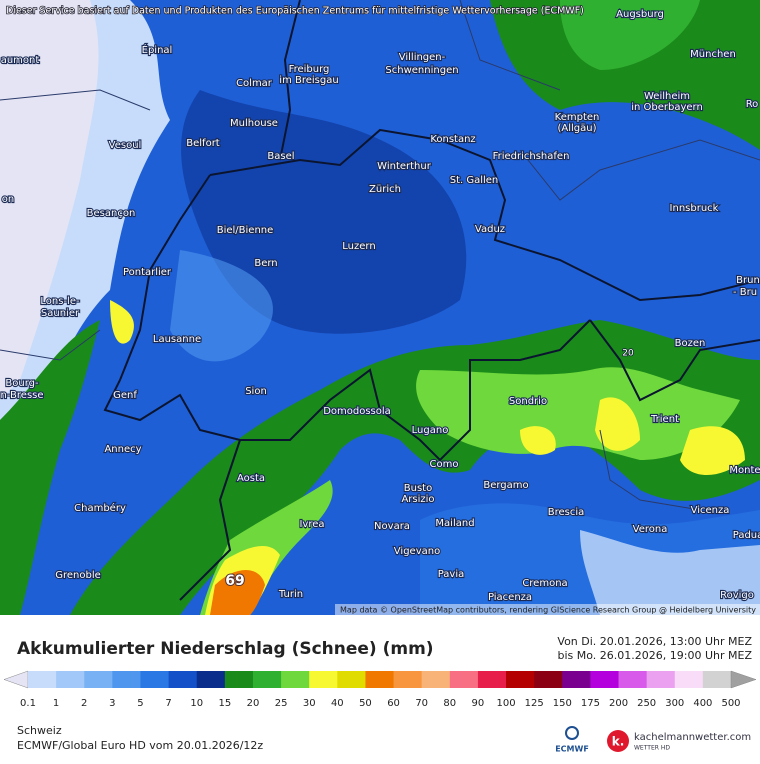 This screenshot has width=760, height=764. I want to click on city-label: im Breisgau, so click(308, 80).